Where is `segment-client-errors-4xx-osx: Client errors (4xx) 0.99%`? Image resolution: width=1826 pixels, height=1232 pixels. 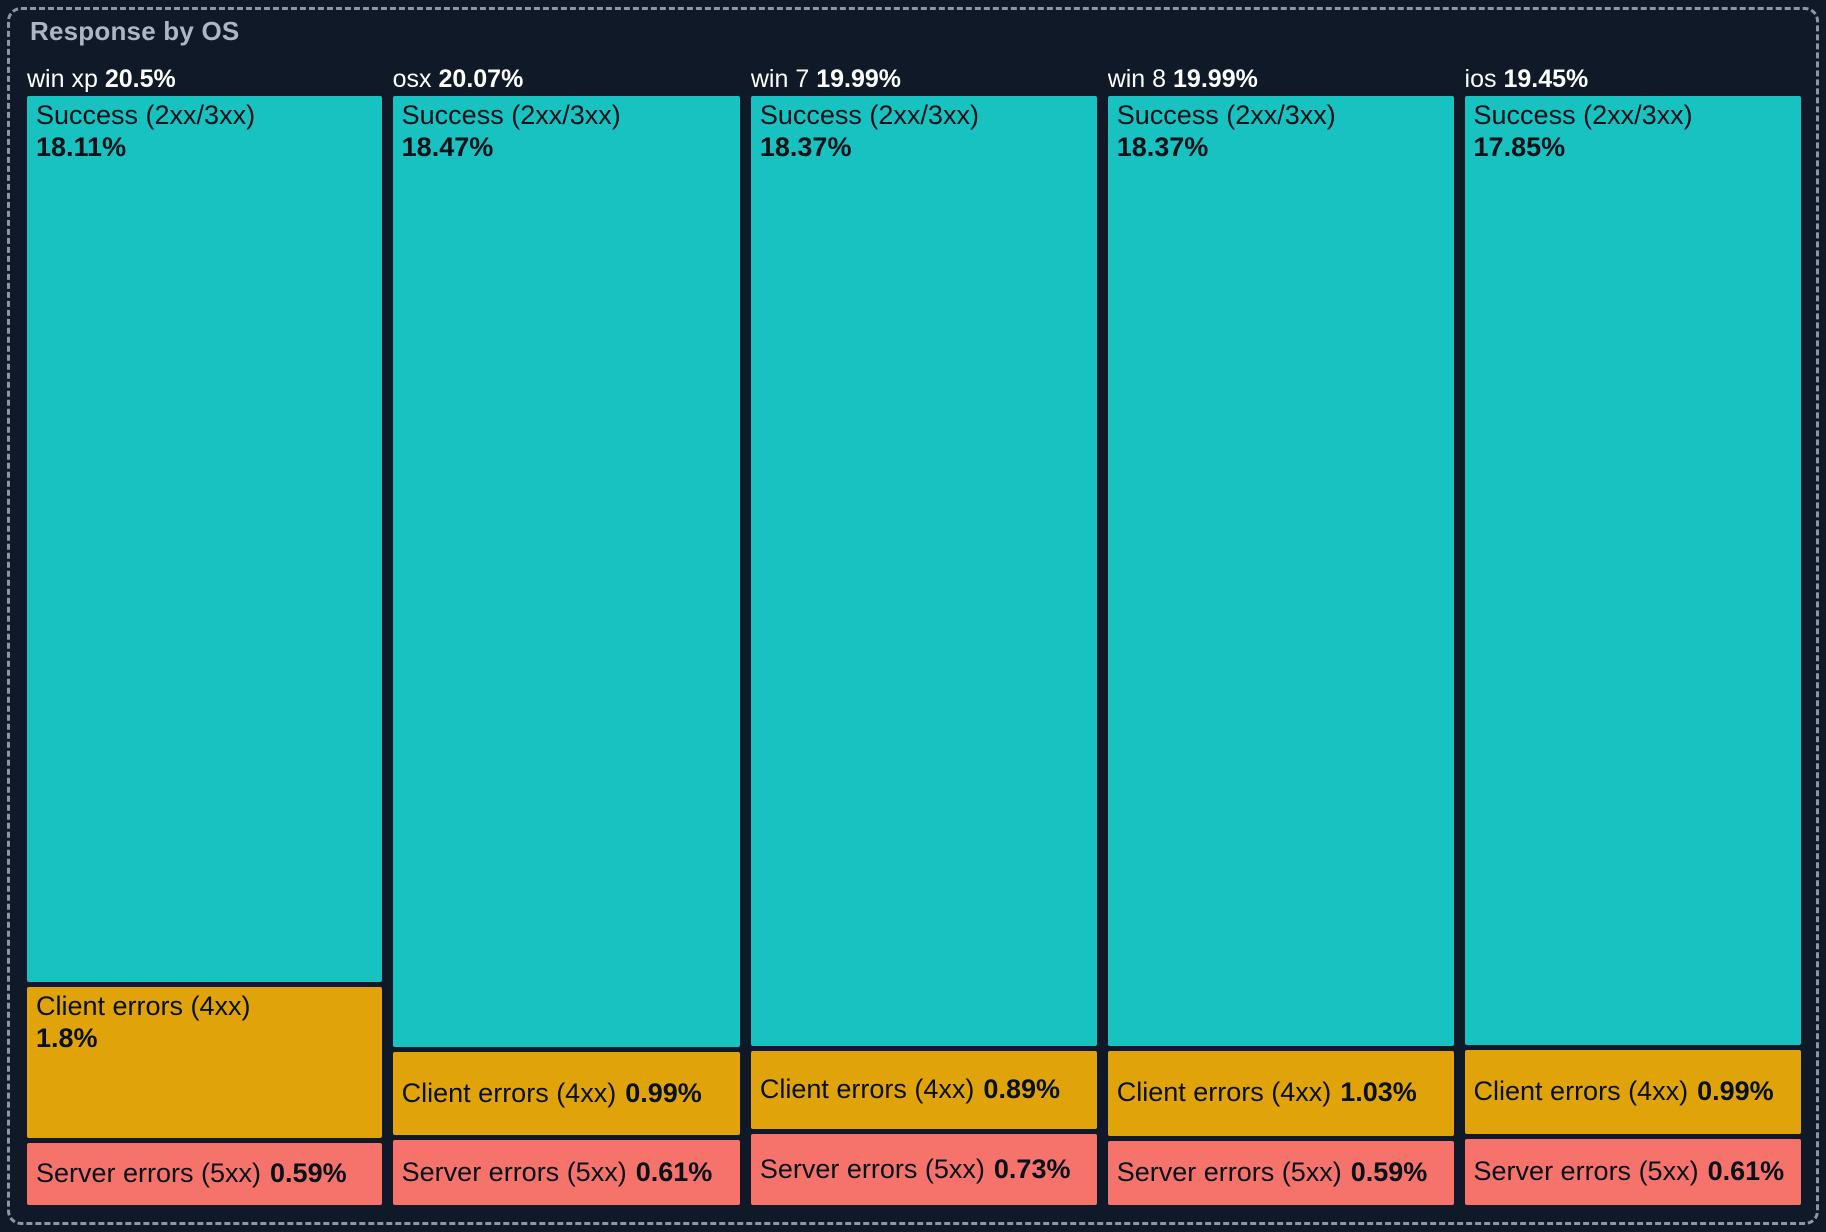
segment-client-errors-4xx-osx: Client errors (4xx) 0.99% is located at coordinates (566, 1093).